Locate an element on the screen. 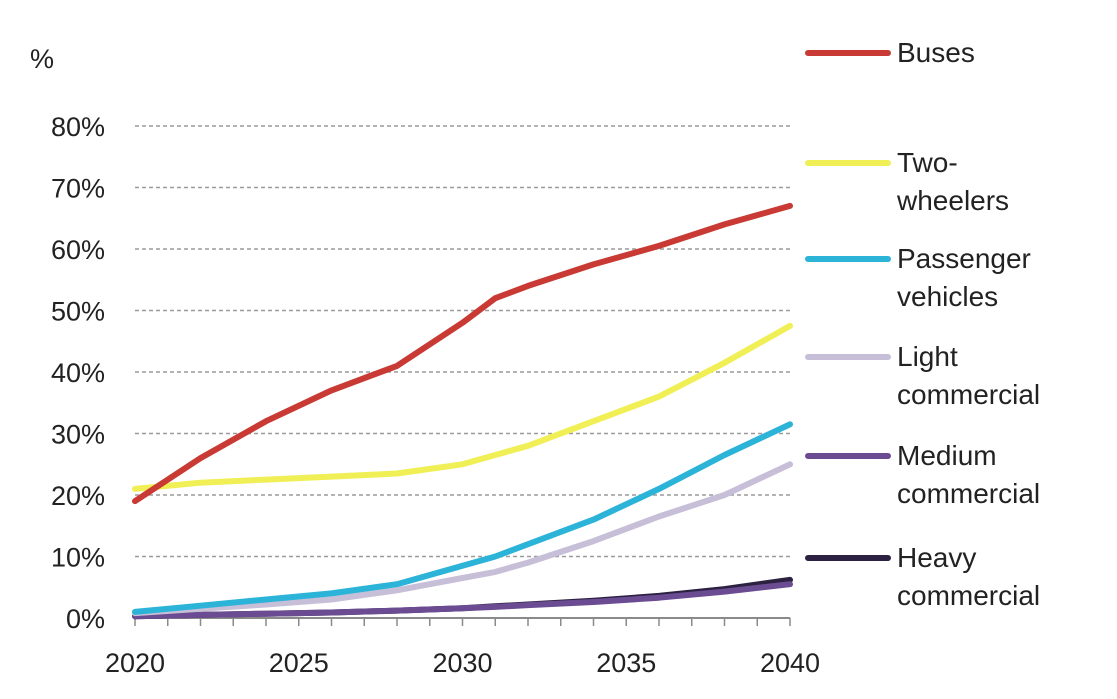 The height and width of the screenshot is (699, 1117). y-tick-label: 70% is located at coordinates (78, 189).